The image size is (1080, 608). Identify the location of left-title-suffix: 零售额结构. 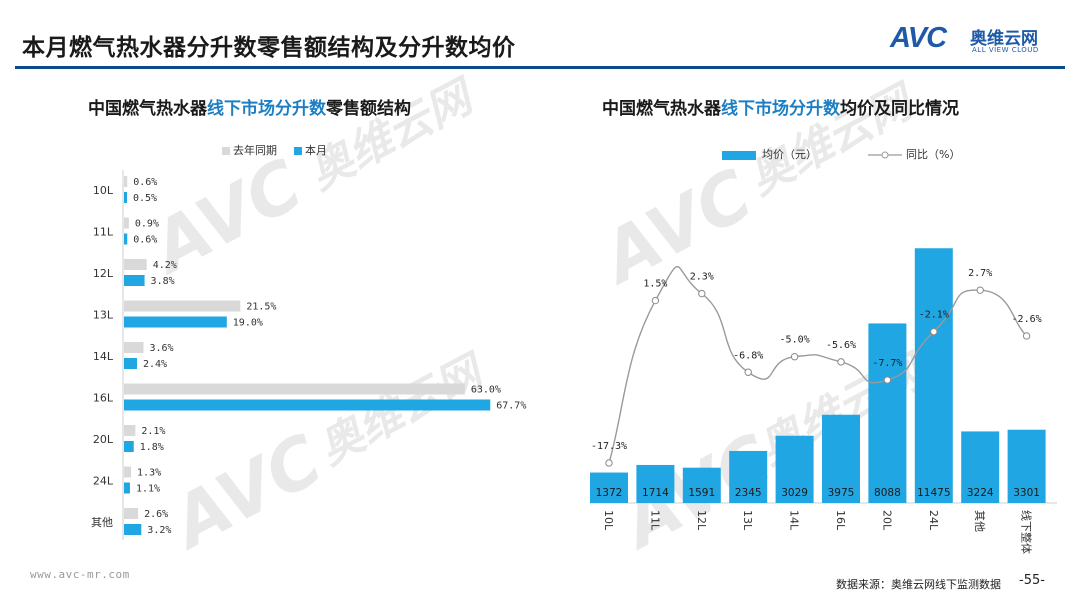
(368, 109).